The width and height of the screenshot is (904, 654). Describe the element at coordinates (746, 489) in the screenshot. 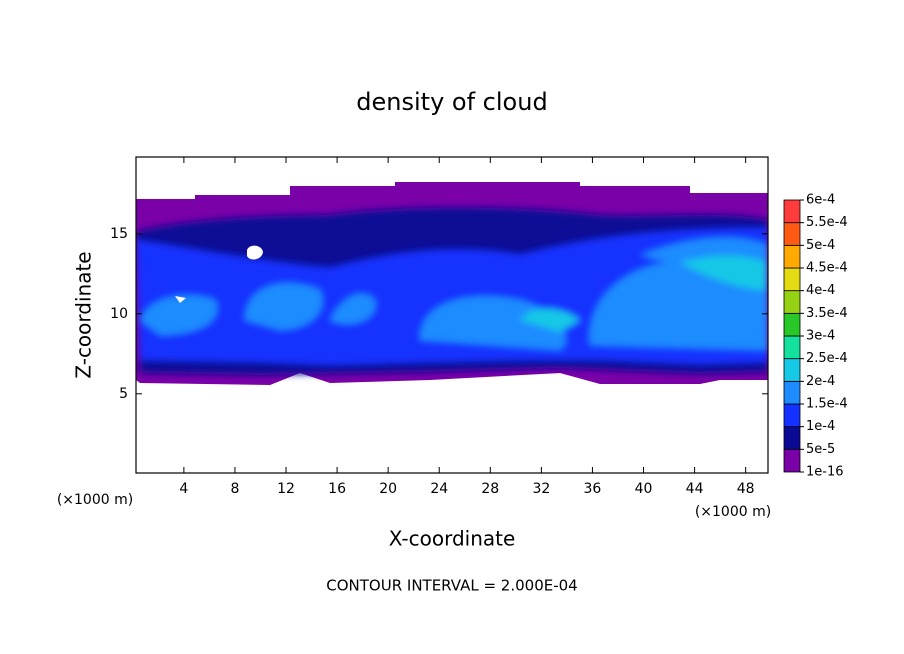

I see `x-tick-label: 48` at that location.